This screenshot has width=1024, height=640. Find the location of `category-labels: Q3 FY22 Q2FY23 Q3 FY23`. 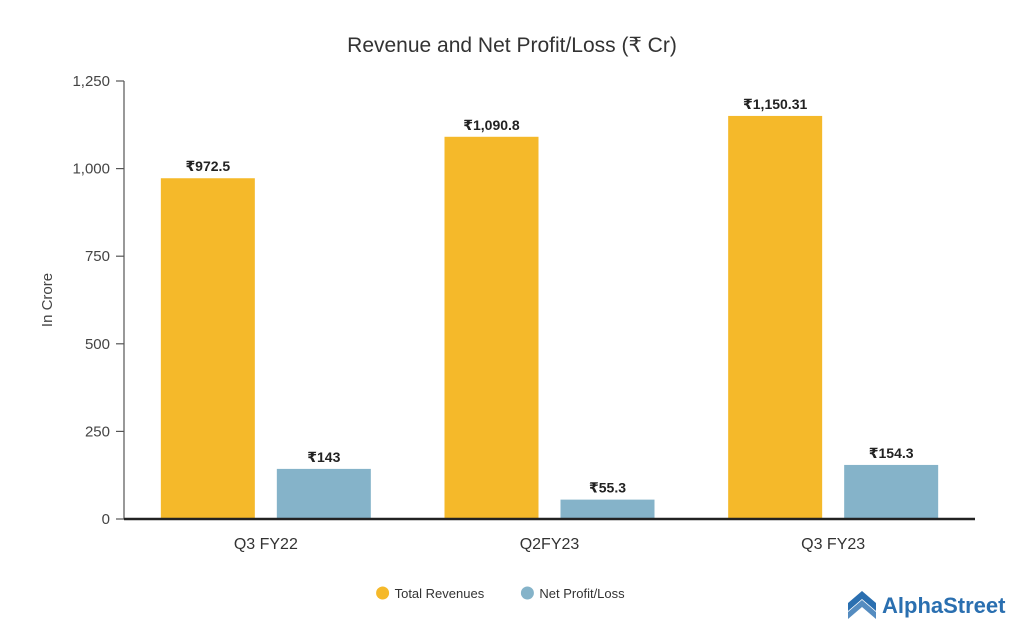

category-labels: Q3 FY22 Q2FY23 Q3 FY23 is located at coordinates (549, 544).